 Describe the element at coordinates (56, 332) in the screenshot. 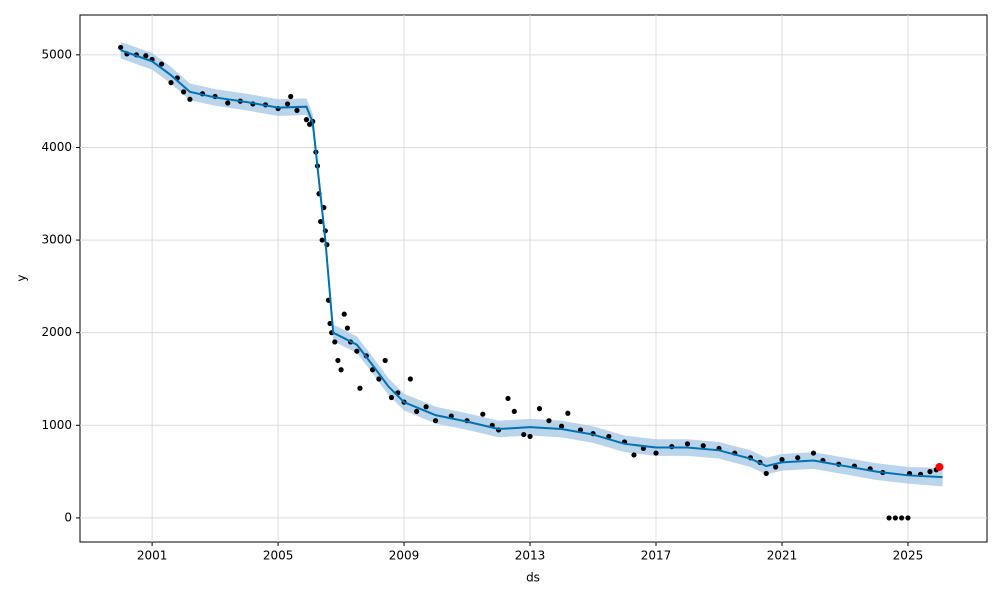

I see `y-tick-label: 2000` at that location.